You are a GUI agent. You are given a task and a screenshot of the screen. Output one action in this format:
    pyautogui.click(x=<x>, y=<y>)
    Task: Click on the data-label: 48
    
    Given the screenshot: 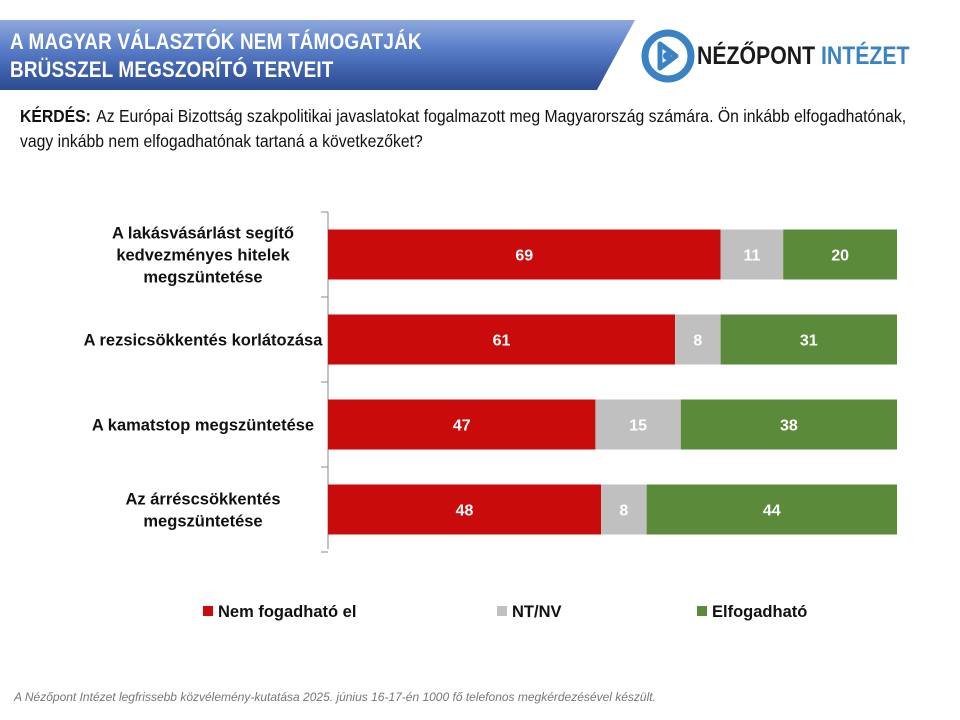 What is the action you would take?
    pyautogui.click(x=465, y=511)
    